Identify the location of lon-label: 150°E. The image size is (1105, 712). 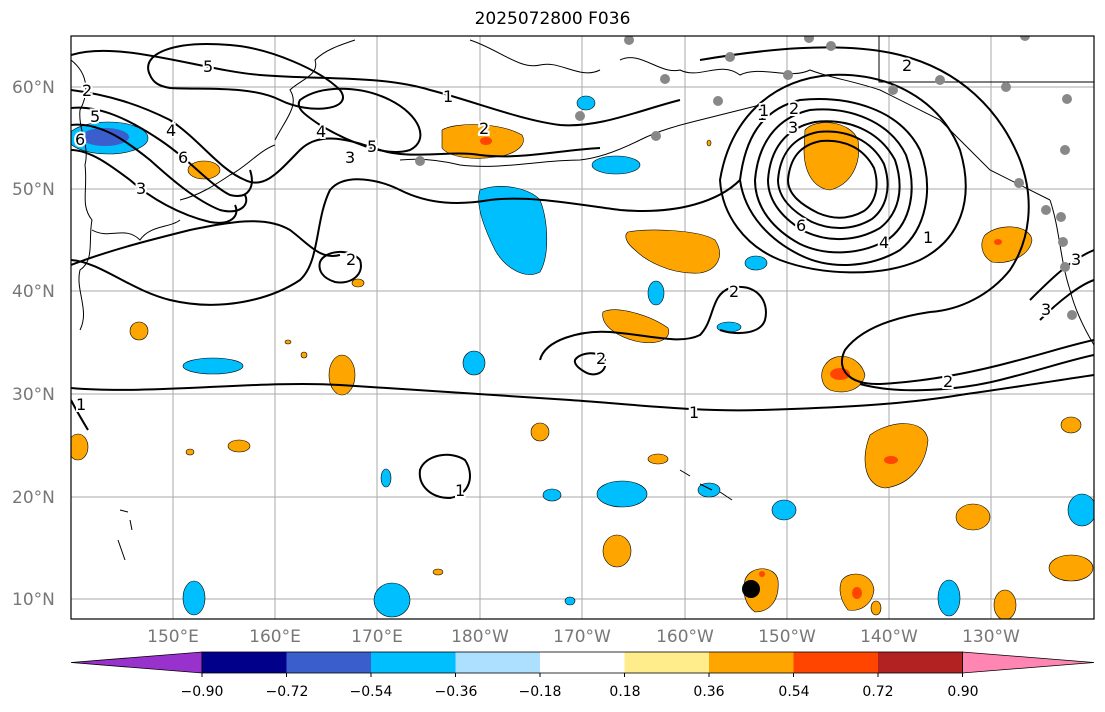
(173, 637).